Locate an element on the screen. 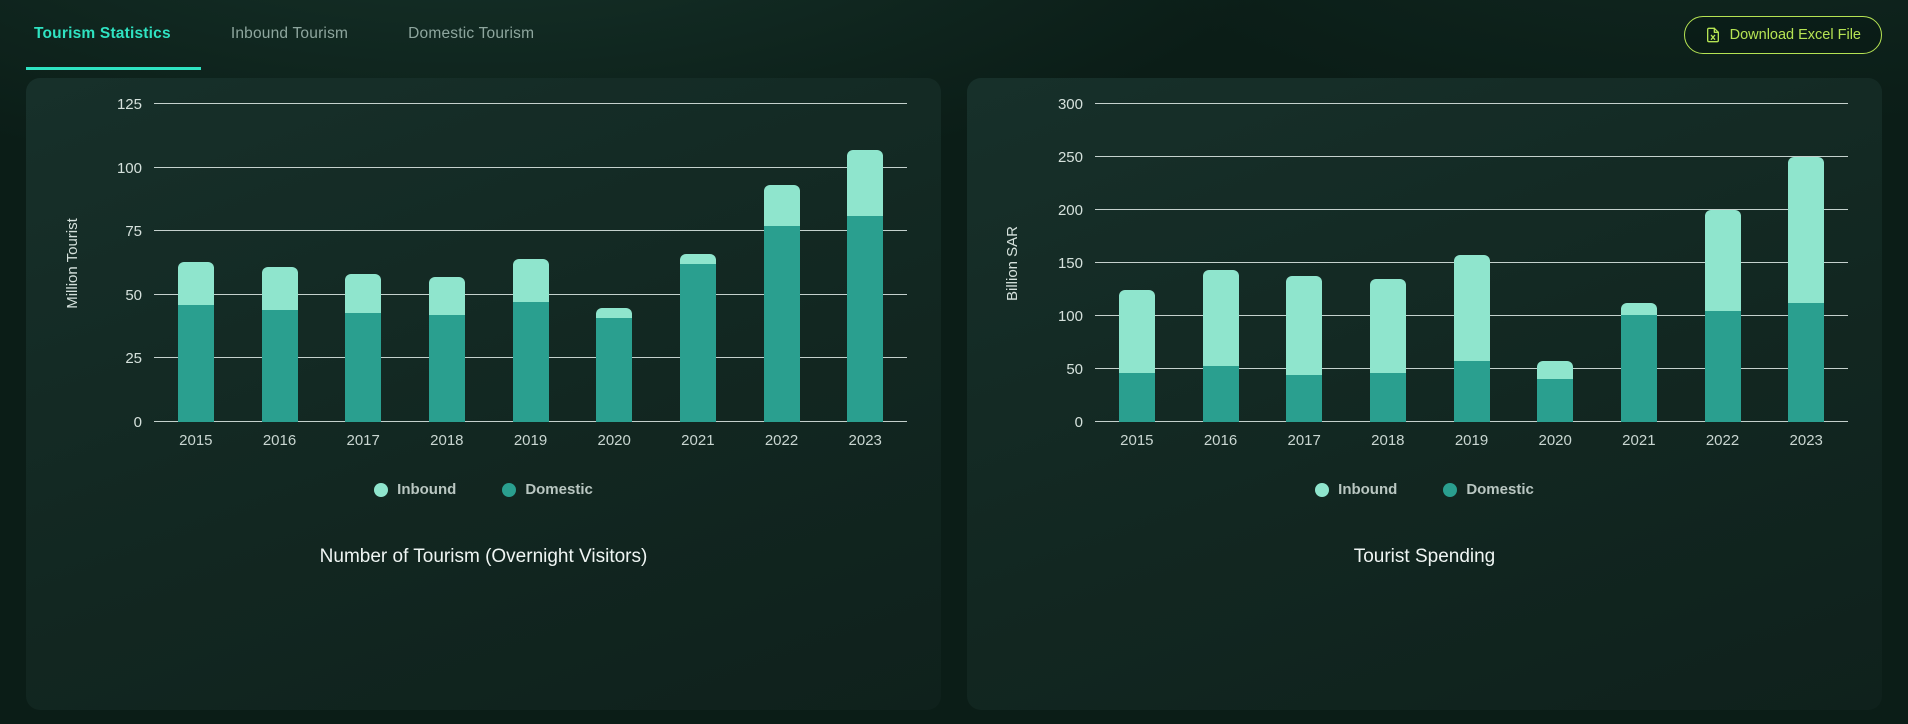  tab-domestic-tourism: Domestic Tourism is located at coordinates (471, 35).